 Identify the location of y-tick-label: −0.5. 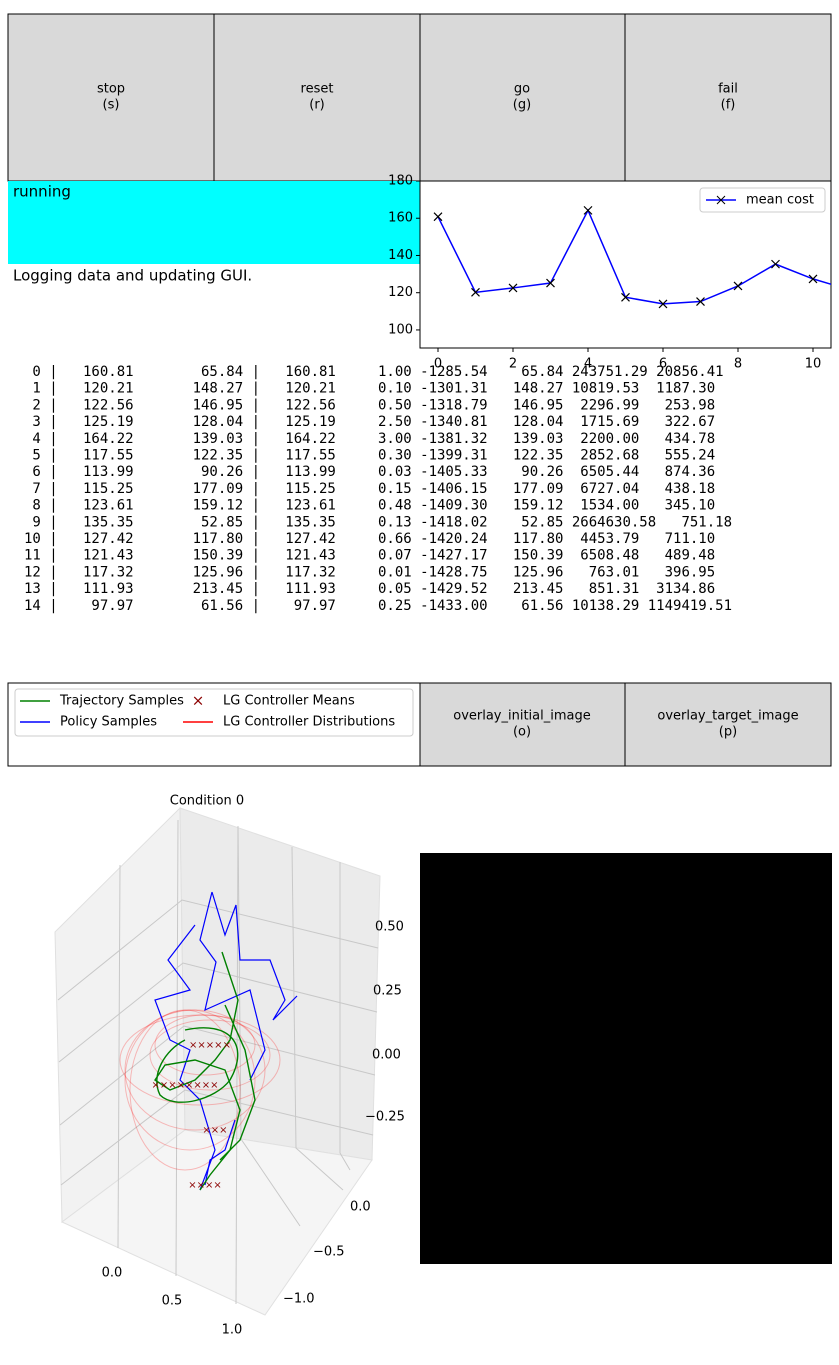
(329, 1252).